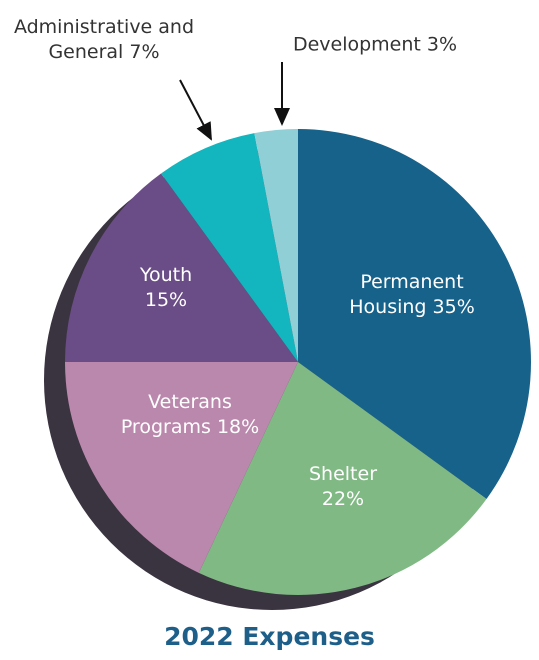  I want to click on slice-label: Youth 15%, so click(166, 288).